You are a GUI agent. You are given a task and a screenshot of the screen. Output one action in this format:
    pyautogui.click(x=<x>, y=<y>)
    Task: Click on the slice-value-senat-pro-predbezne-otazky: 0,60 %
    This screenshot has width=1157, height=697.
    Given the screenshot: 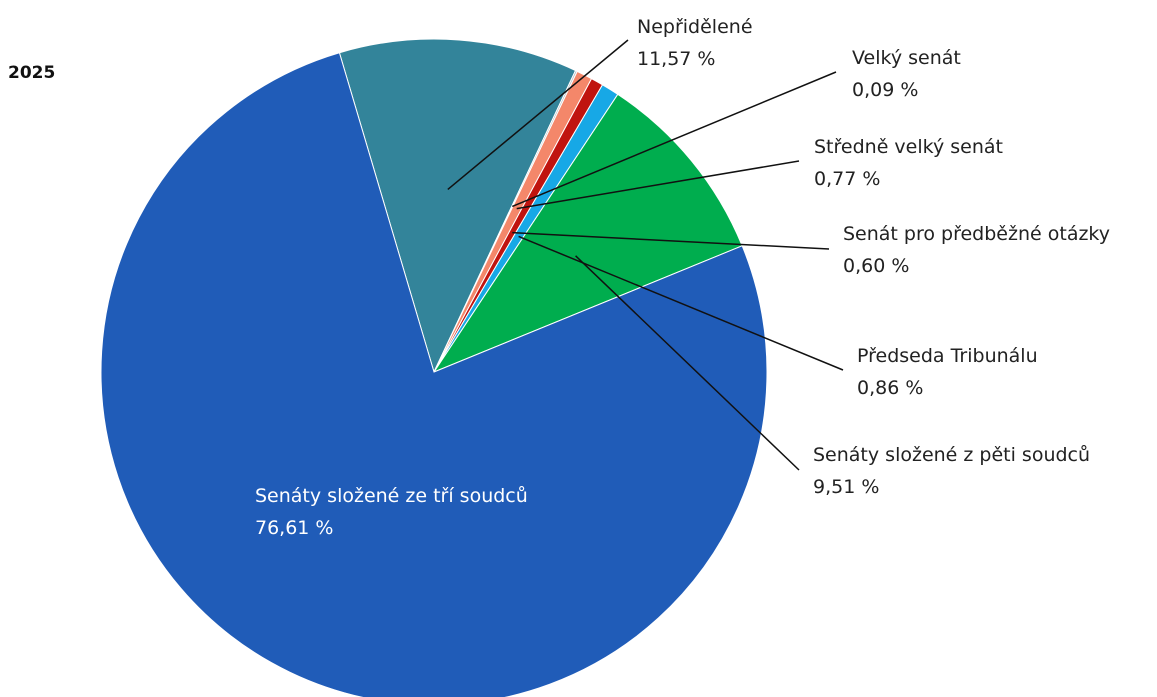 What is the action you would take?
    pyautogui.click(x=876, y=266)
    